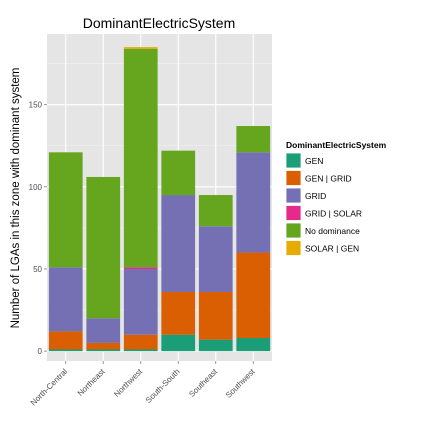 This screenshot has width=432, height=432. Describe the element at coordinates (40, 351) in the screenshot. I see `y-tick-label: 0` at that location.